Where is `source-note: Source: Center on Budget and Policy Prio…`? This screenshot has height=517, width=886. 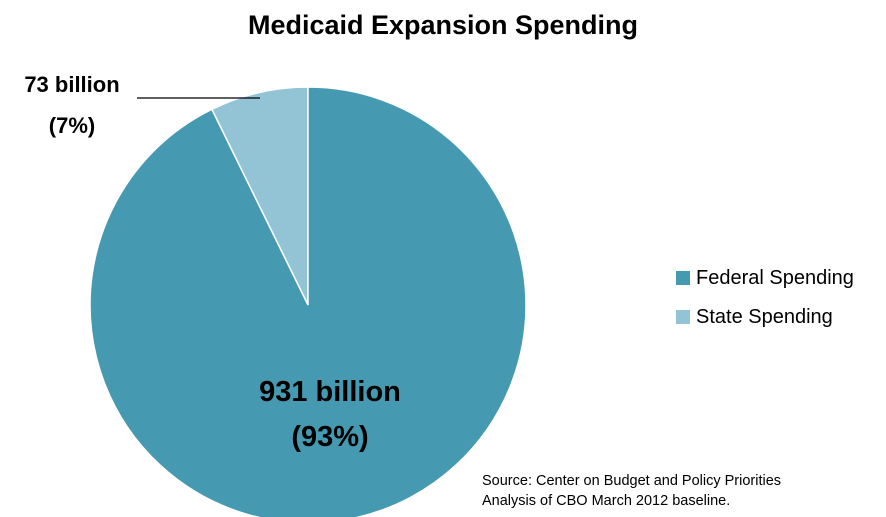
source-note: Source: Center on Budget and Policy Prio… is located at coordinates (631, 491).